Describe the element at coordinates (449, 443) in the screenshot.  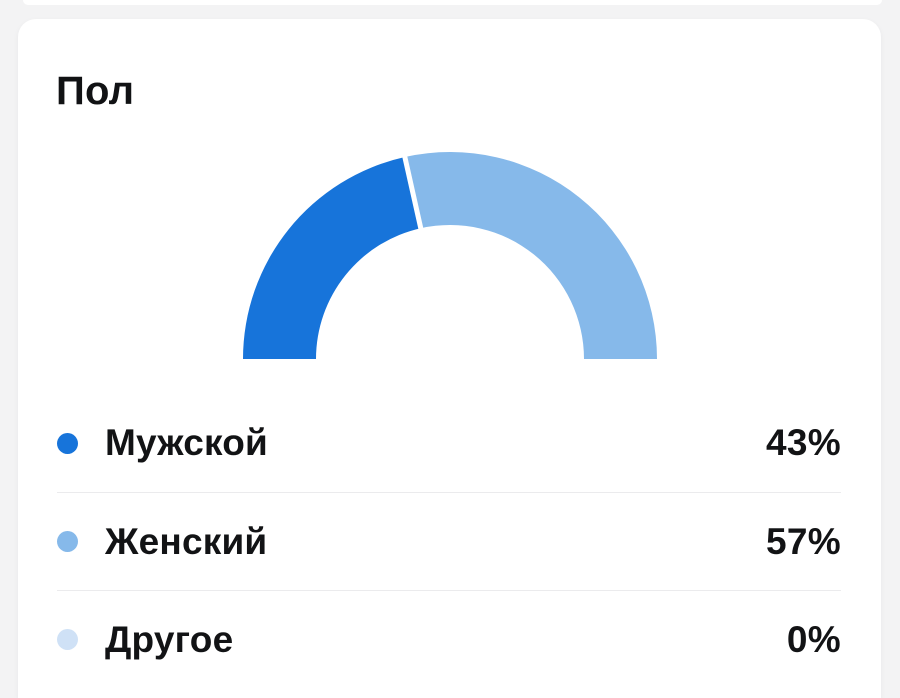
I see `legend-row-male: Мужской 43%` at that location.